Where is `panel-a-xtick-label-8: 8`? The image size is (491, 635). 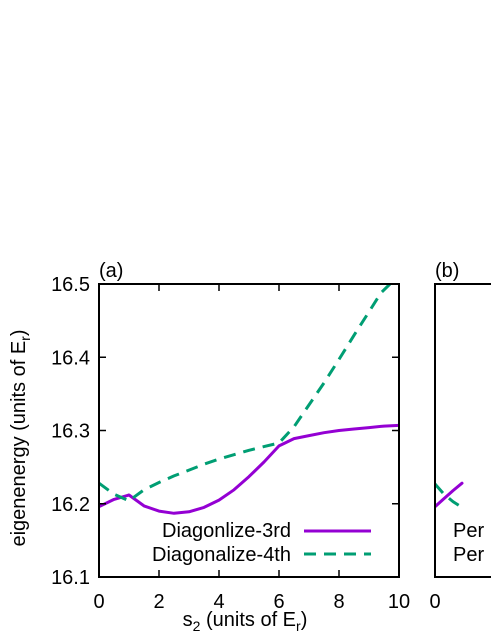 panel-a-xtick-label-8: 8 is located at coordinates (338, 602).